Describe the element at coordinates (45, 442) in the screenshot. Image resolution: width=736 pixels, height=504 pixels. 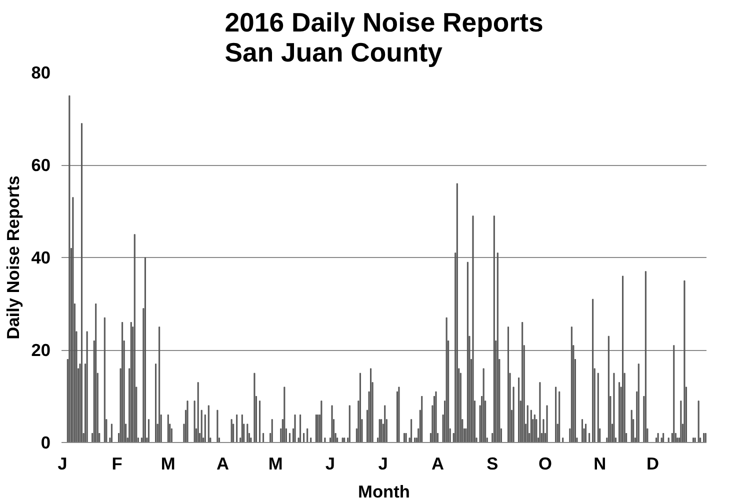
I see `y-tick-label: 0` at that location.